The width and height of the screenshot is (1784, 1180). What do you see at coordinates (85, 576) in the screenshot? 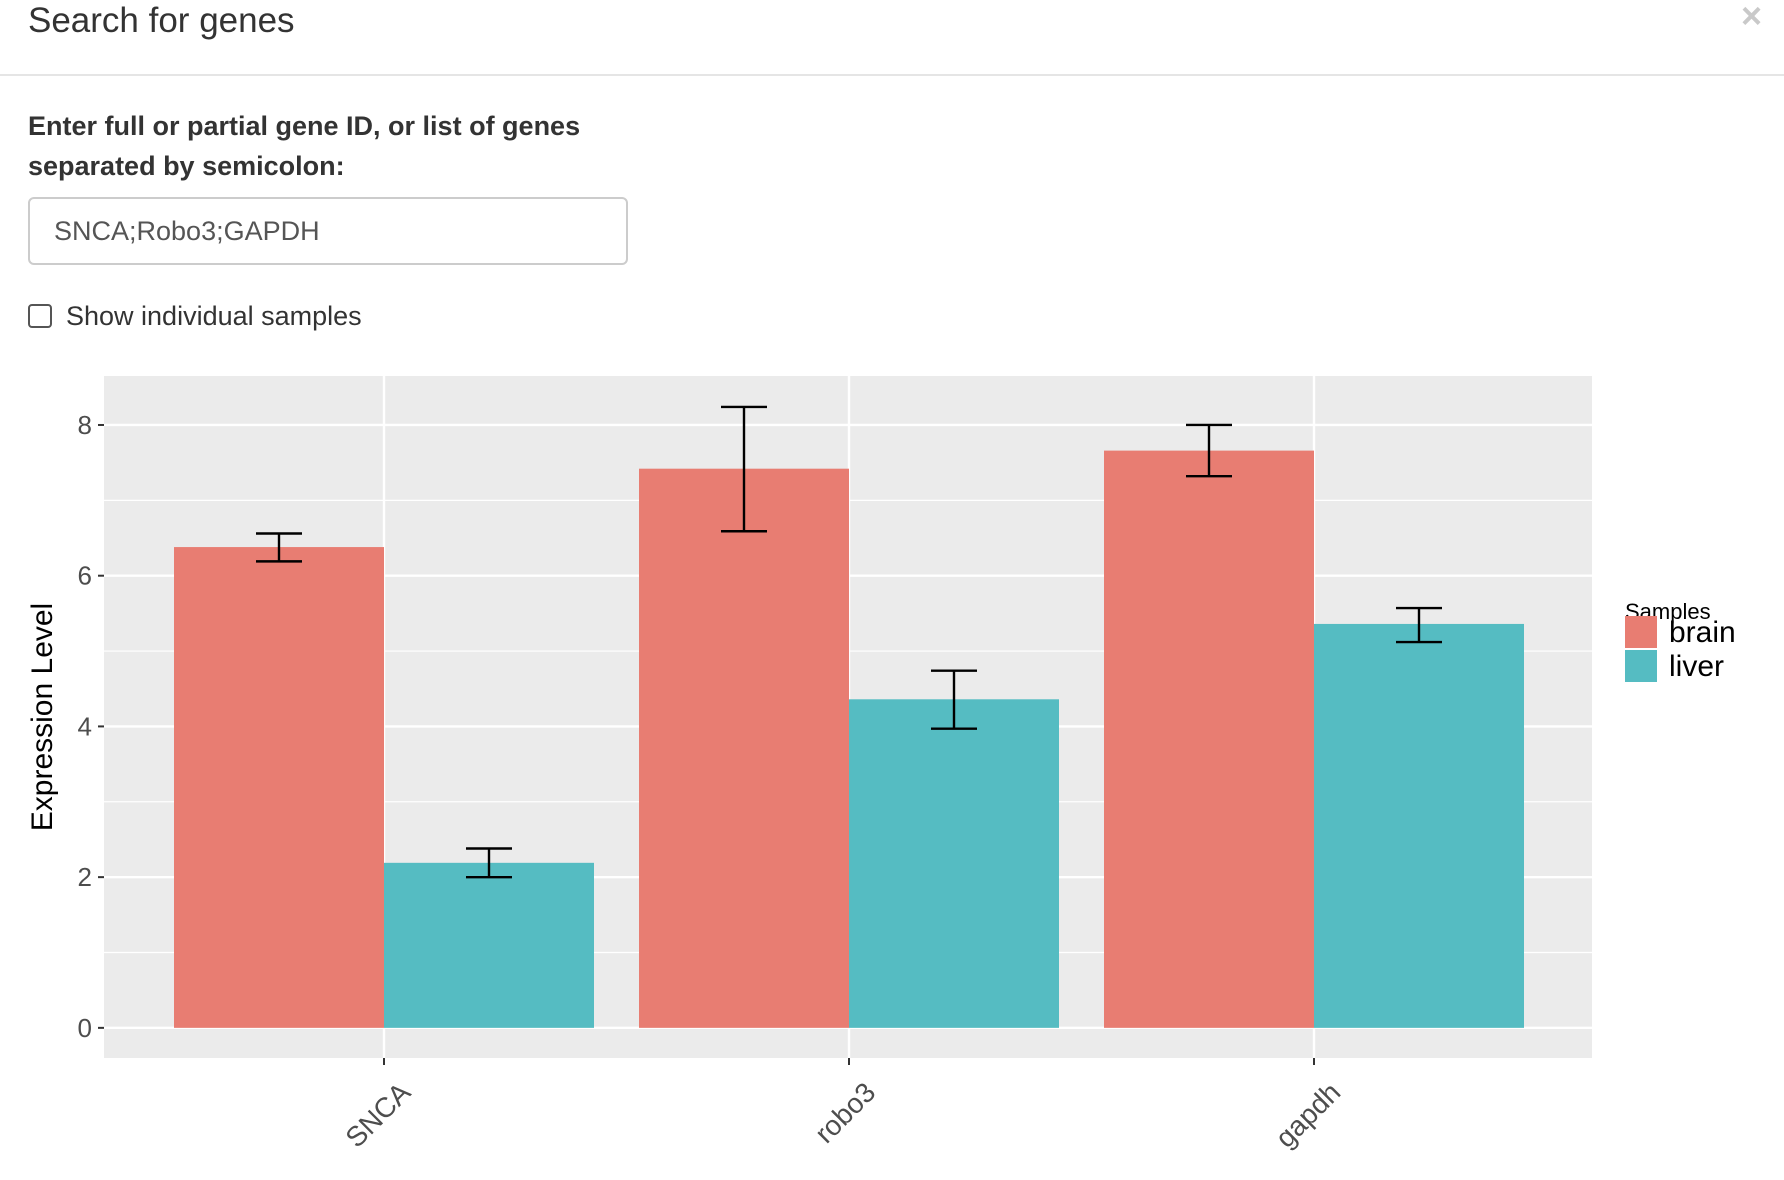
I see `y-tick-label: 6` at bounding box center [85, 576].